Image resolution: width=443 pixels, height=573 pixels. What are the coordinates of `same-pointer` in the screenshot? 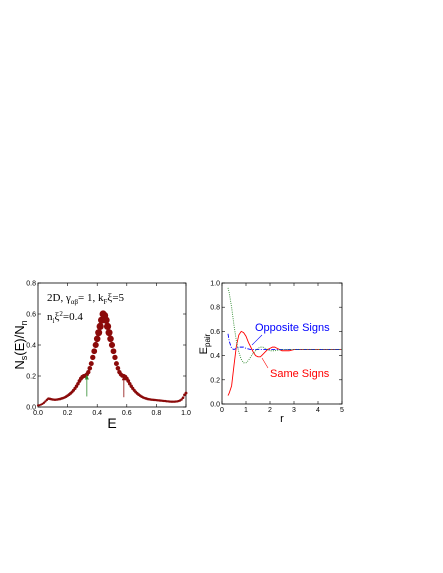 It's located at (265, 363).